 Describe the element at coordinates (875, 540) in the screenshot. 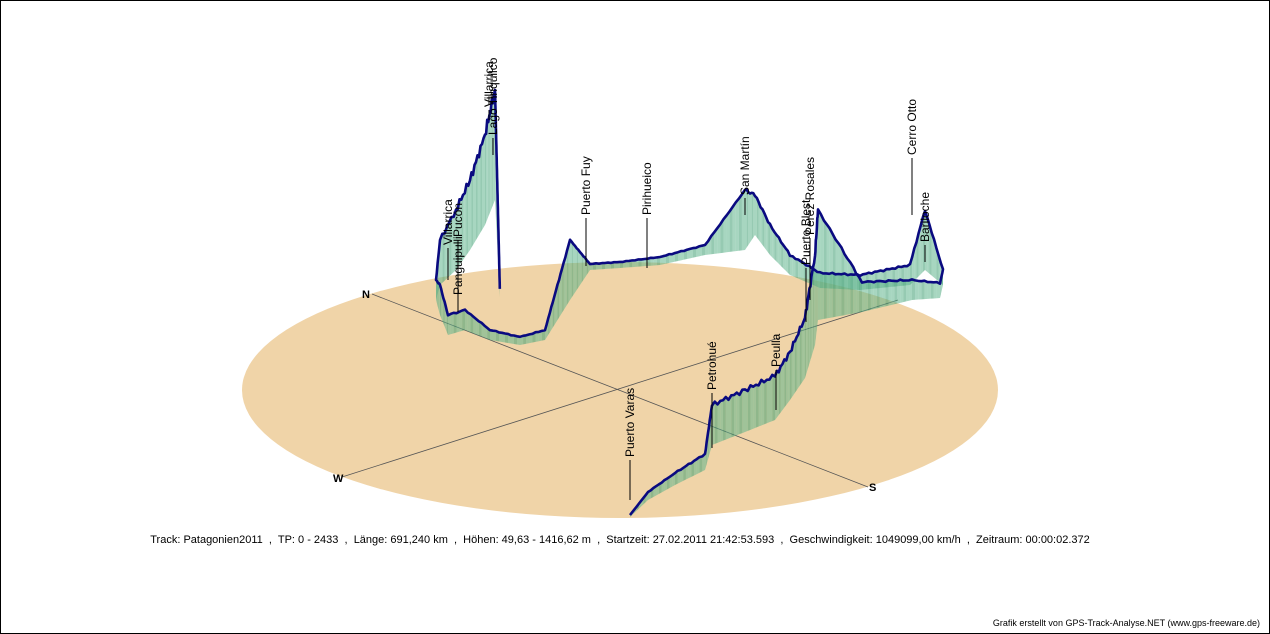

I see `info-speed: Geschwindigkeit: 1049099,00 km/h` at that location.